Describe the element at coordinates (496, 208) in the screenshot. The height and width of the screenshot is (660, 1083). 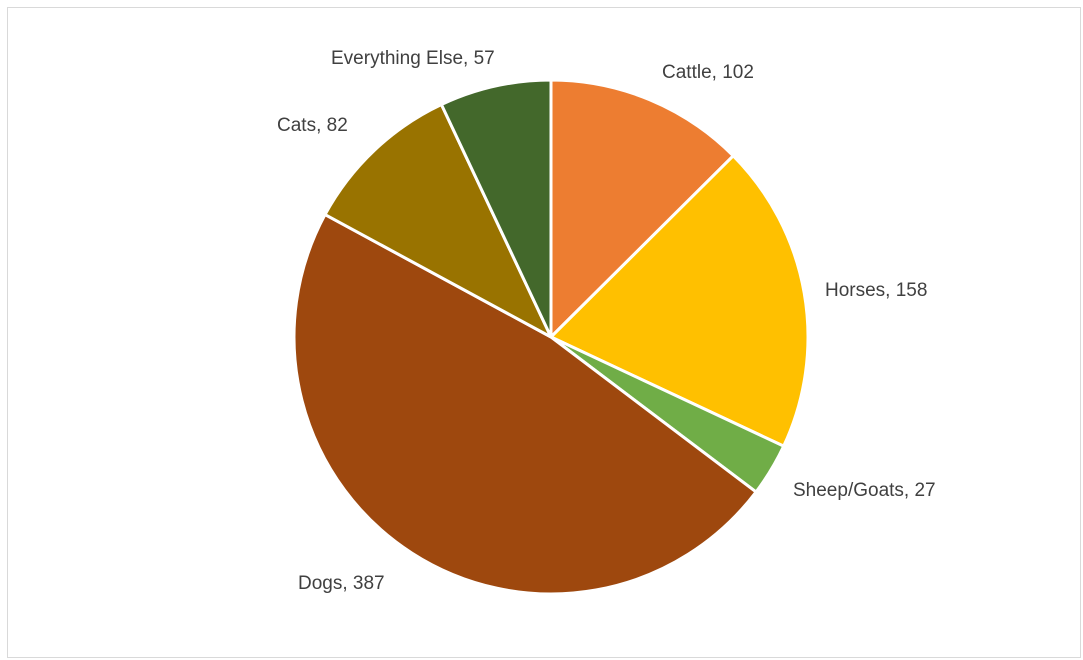
I see `pie-slice-everything-else` at that location.